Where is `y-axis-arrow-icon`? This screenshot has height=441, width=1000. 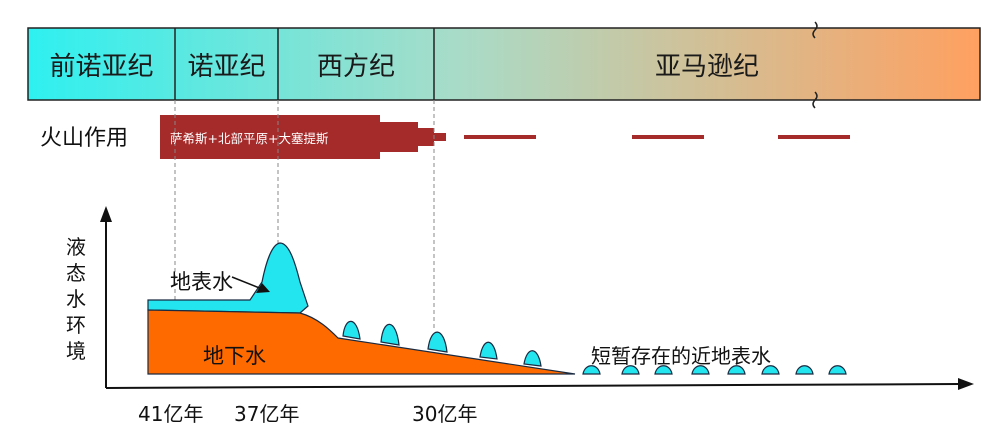 y-axis-arrow-icon is located at coordinates (106, 214).